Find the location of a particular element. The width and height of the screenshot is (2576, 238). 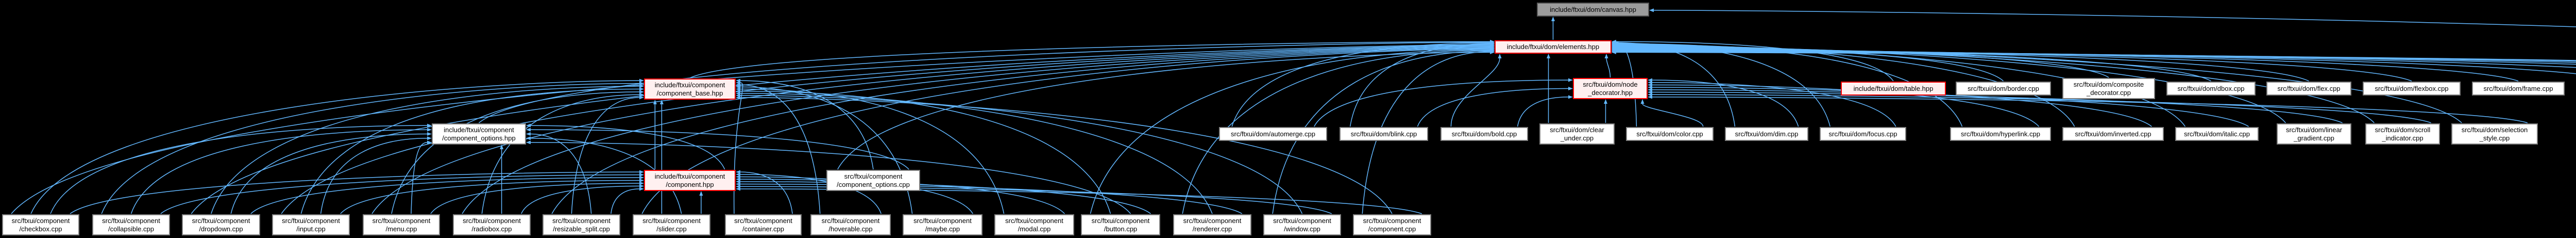

include-edge-flexbox_cpp-to-elements_hpp is located at coordinates (2014, 65).